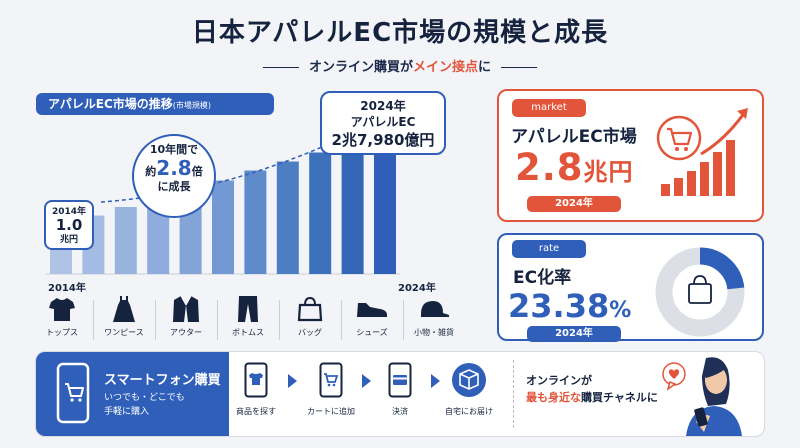 The width and height of the screenshot is (800, 448). Describe the element at coordinates (469, 380) in the screenshot. I see `box-icon` at that location.